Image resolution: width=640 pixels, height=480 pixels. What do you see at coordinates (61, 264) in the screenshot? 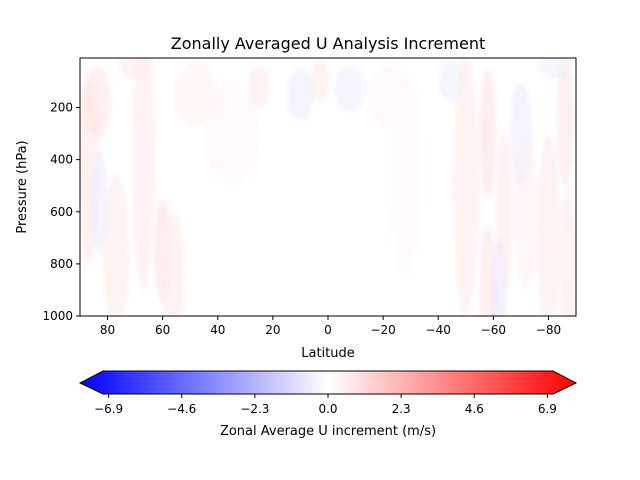
I see `y-tick-label: 800` at bounding box center [61, 264].